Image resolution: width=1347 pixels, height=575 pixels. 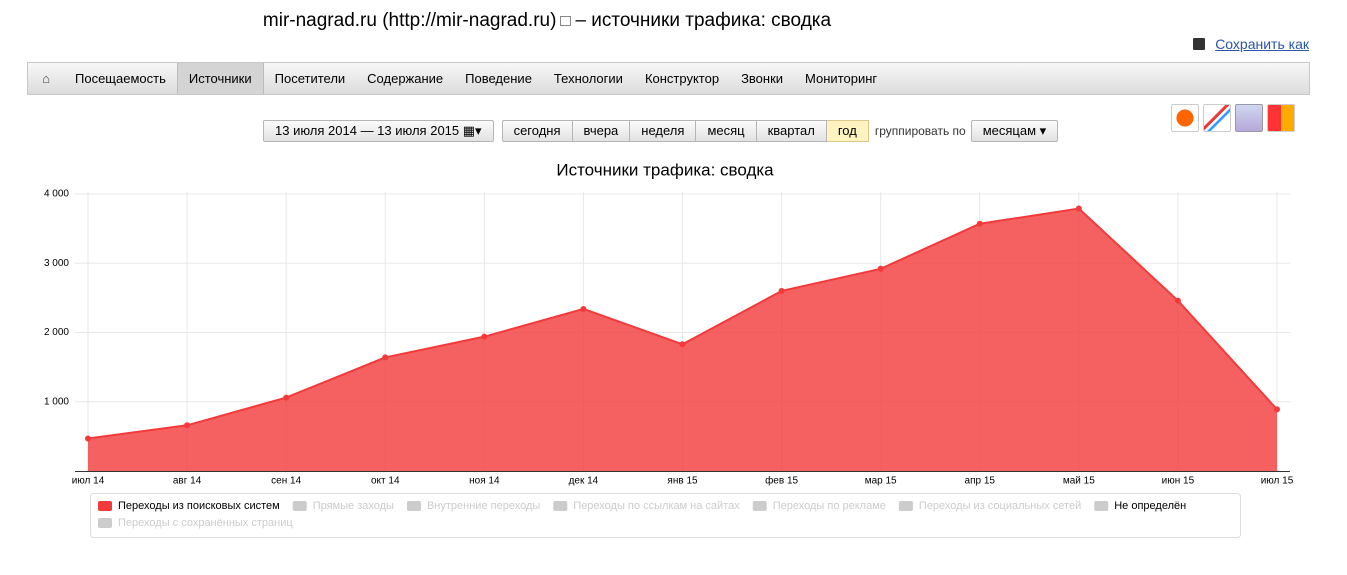 What do you see at coordinates (726, 131) in the screenshot?
I see `period-button: месяц` at bounding box center [726, 131].